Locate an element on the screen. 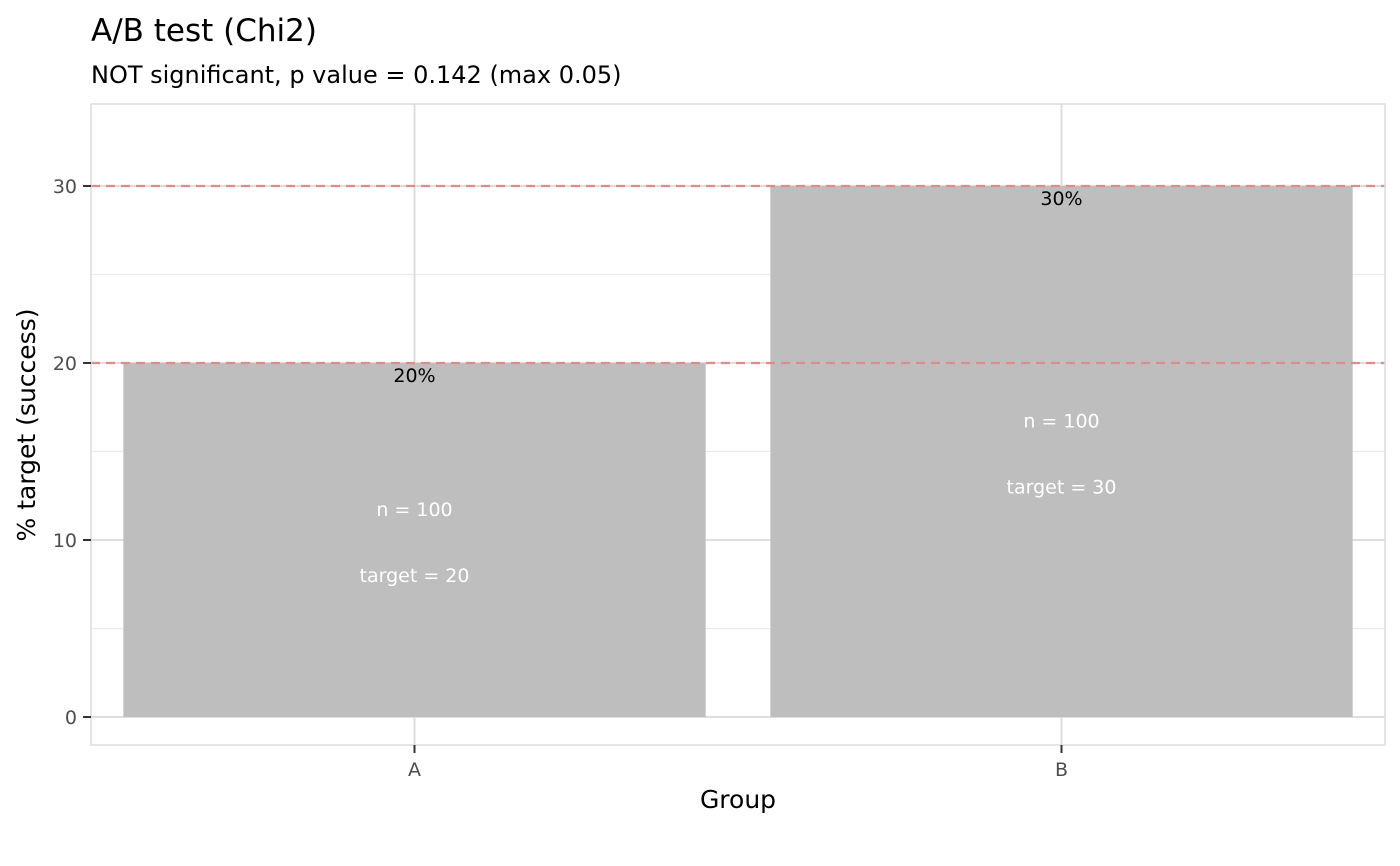 The width and height of the screenshot is (1400, 866). y-tick-label: 10 is located at coordinates (65, 541).